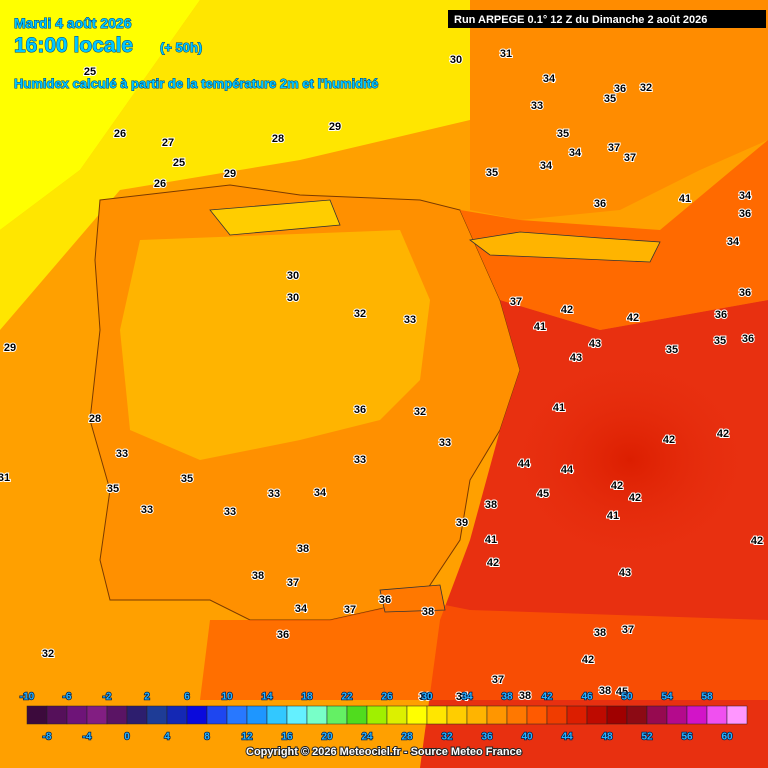 The image size is (768, 768). Describe the element at coordinates (307, 697) in the screenshot. I see `scale-tick-label: 18` at that location.